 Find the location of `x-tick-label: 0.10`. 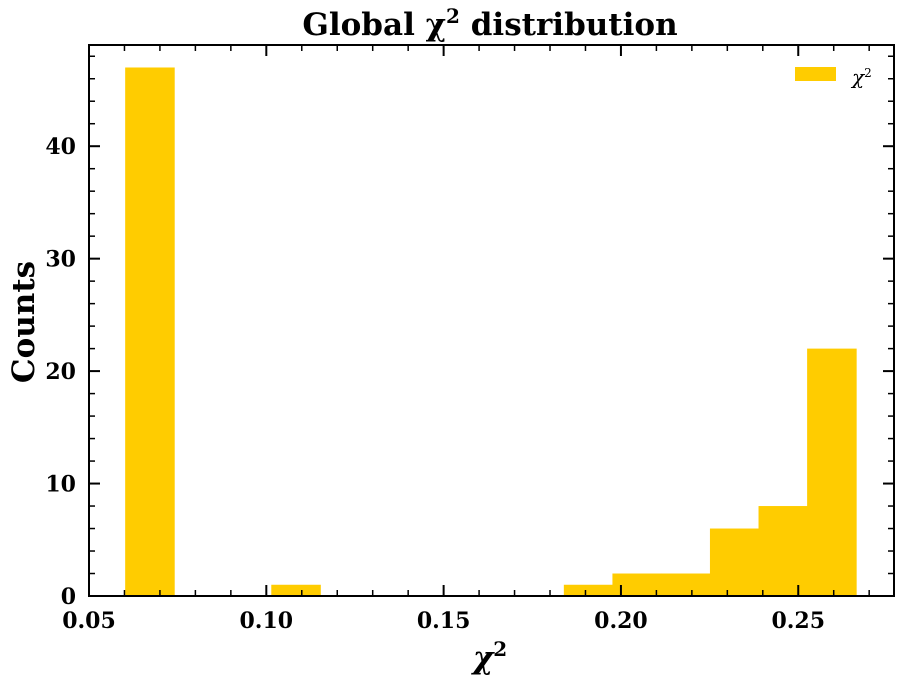

x-tick-label: 0.10 is located at coordinates (267, 621).